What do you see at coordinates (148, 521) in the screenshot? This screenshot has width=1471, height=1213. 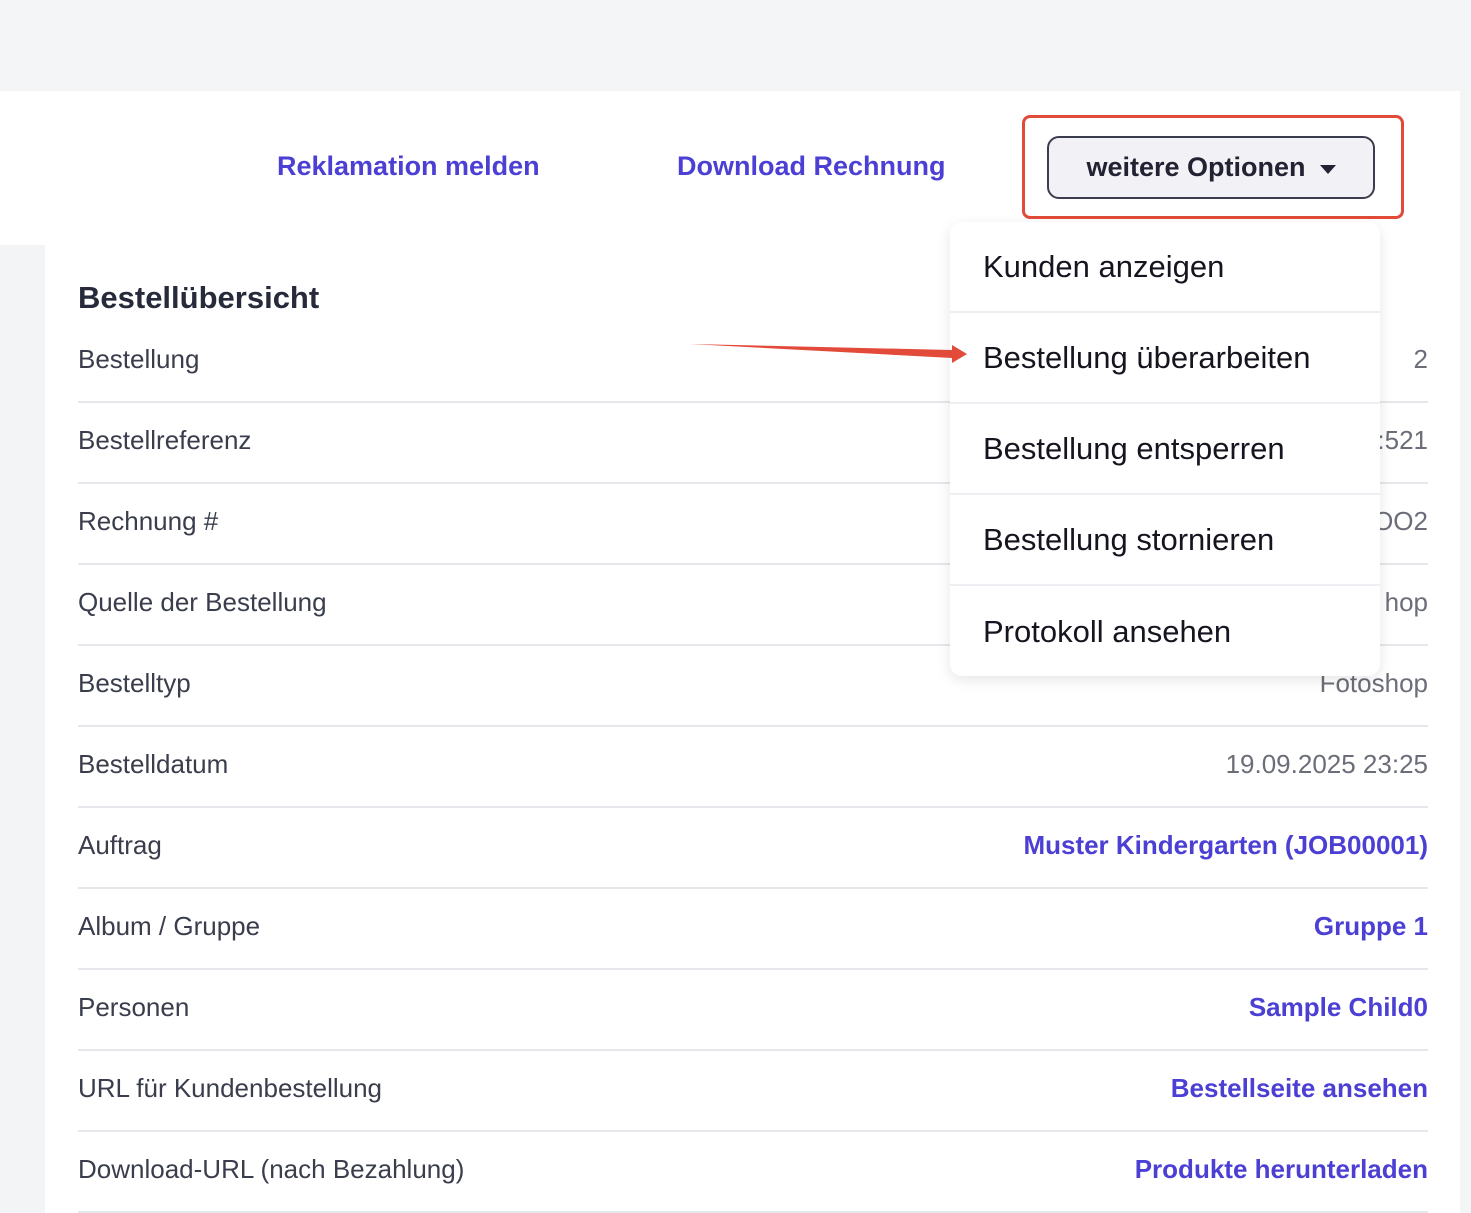 I see `row-label: Rechnung #` at bounding box center [148, 521].